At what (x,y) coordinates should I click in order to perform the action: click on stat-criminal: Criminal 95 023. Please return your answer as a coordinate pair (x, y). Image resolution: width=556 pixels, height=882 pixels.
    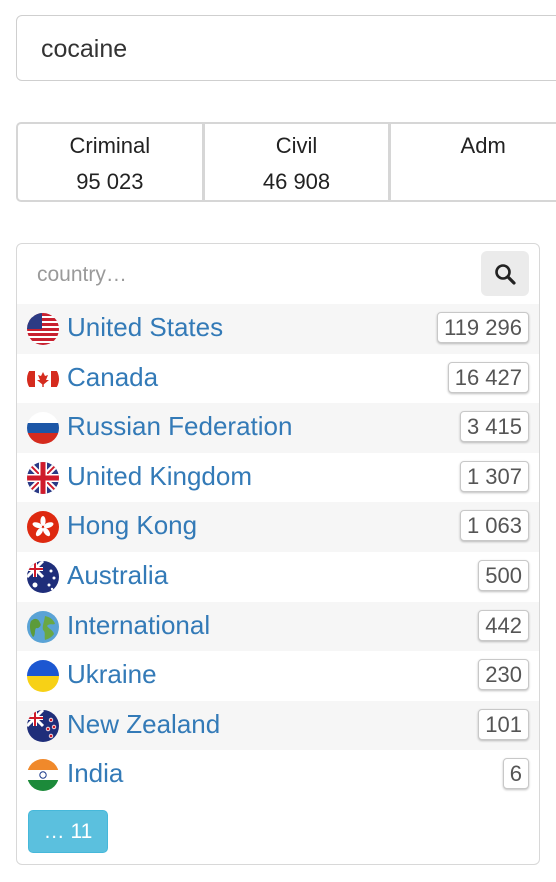
    Looking at the image, I should click on (109, 162).